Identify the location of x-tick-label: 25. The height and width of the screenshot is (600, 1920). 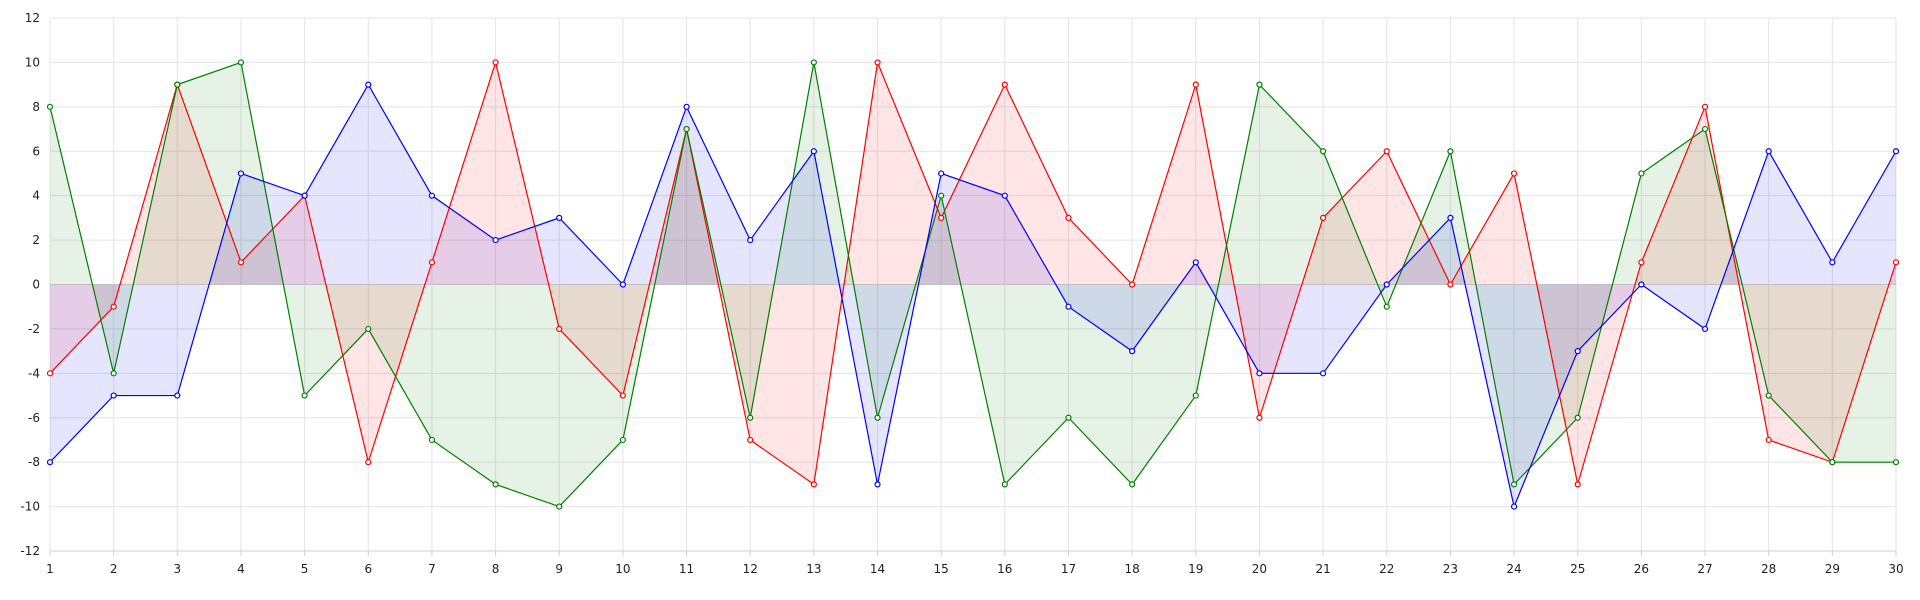
(1577, 569).